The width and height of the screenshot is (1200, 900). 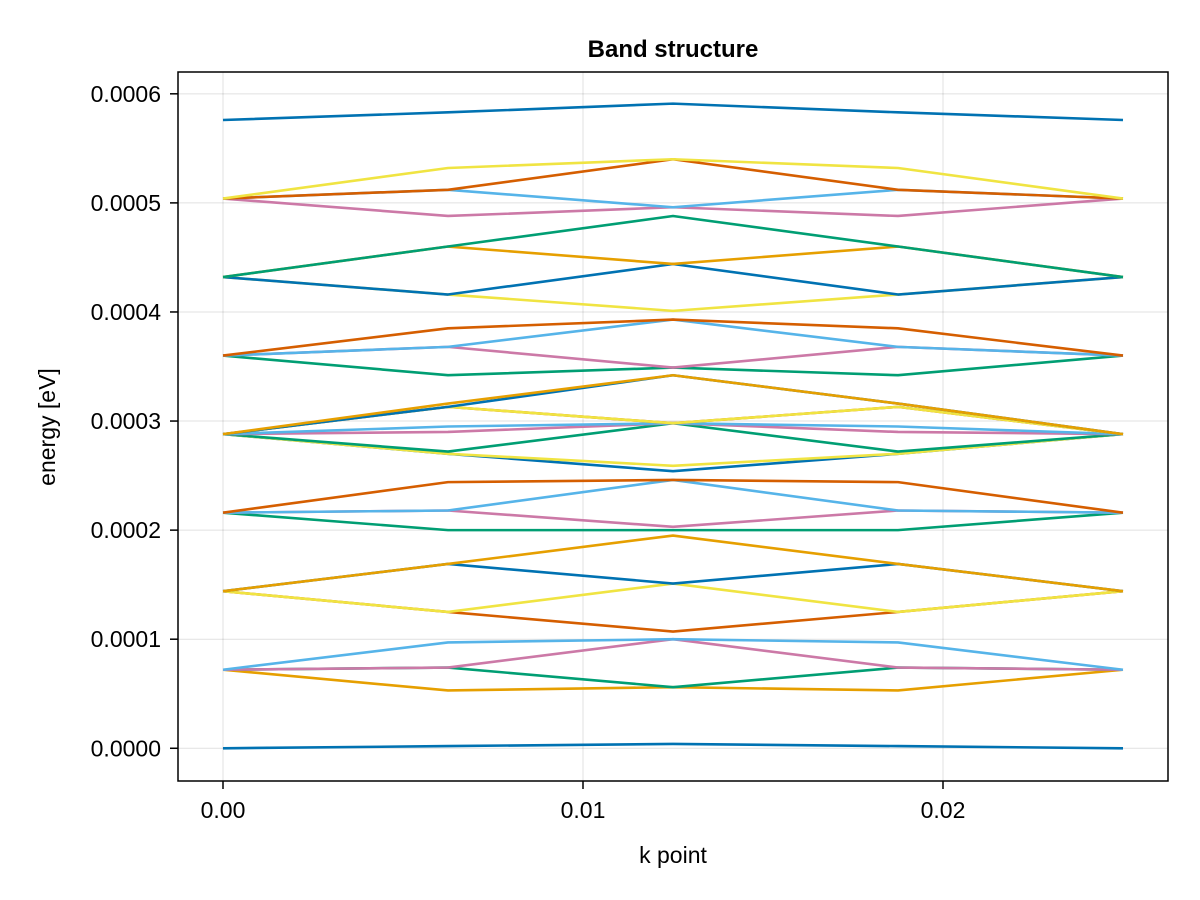 I want to click on x-tick-label: 0.00, so click(x=223, y=810).